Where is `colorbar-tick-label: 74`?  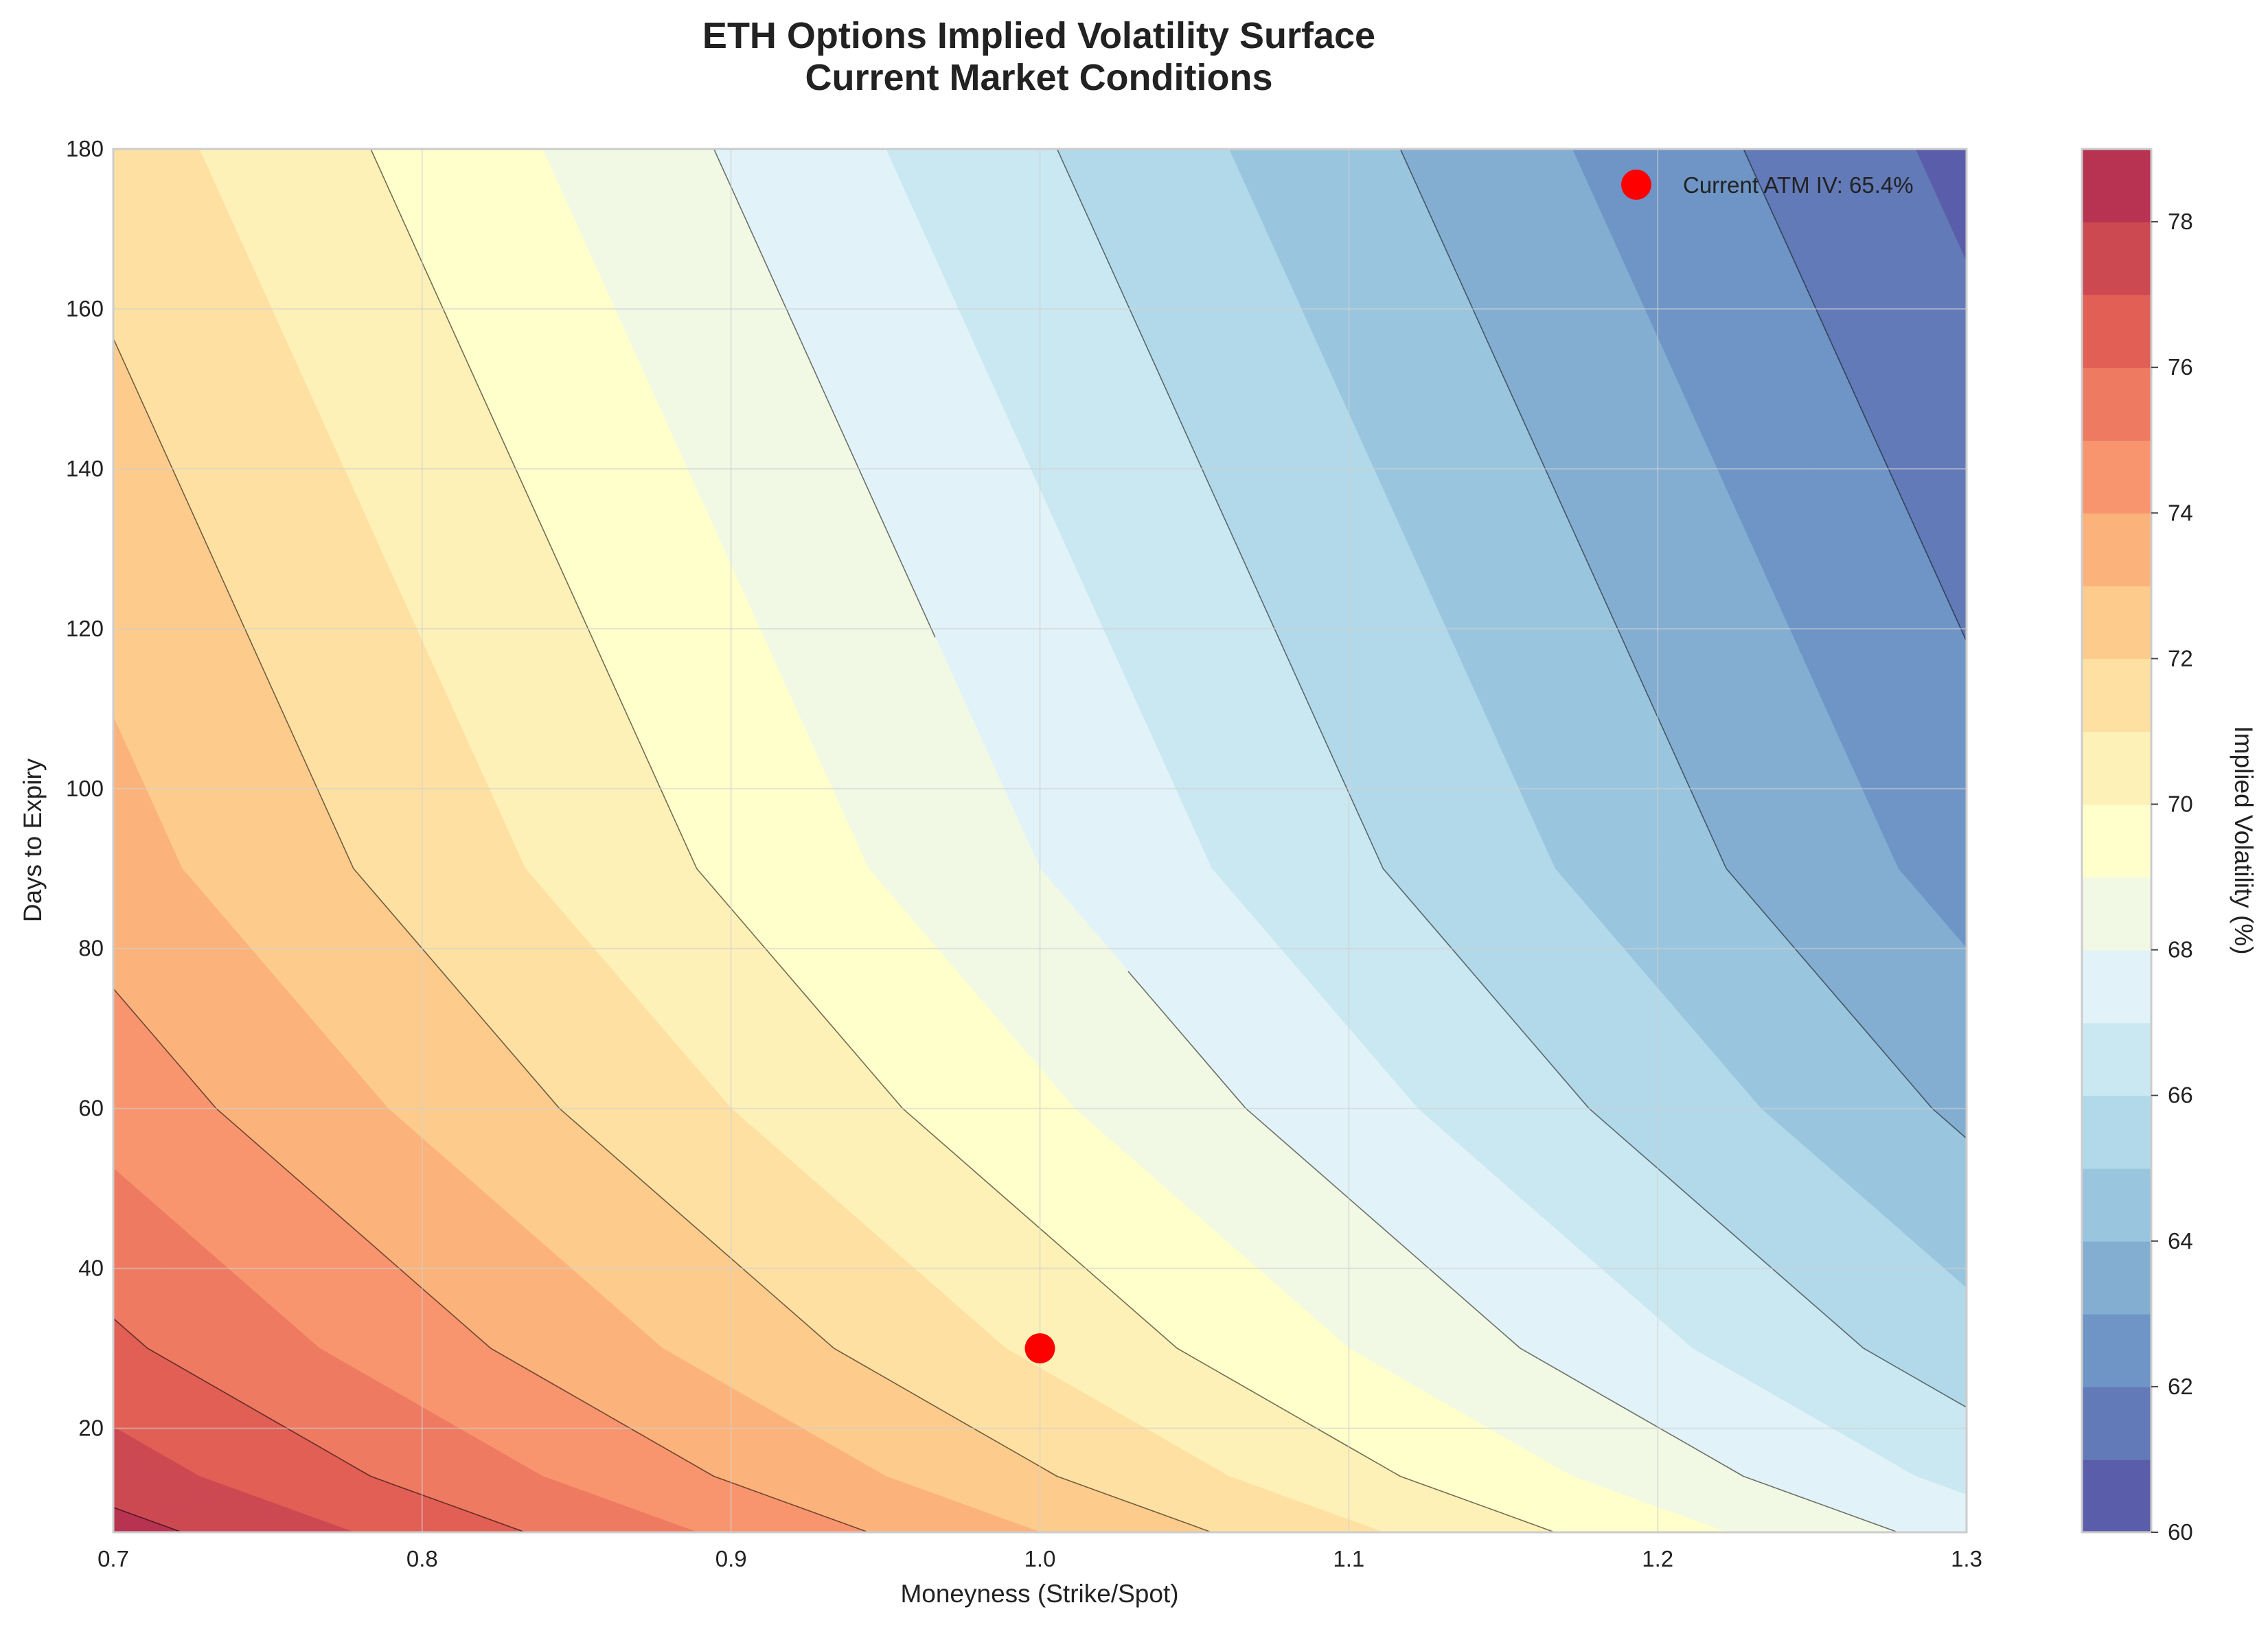 colorbar-tick-label: 74 is located at coordinates (2180, 512).